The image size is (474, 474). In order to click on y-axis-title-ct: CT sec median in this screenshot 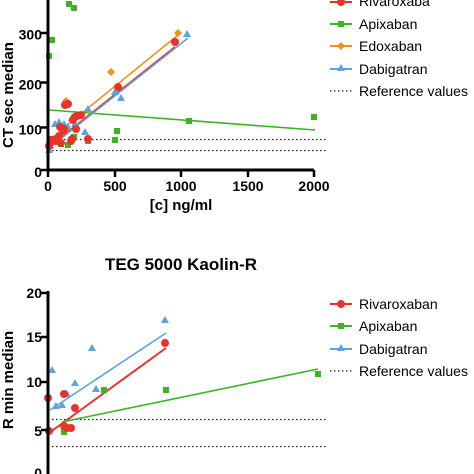, I will do `click(8, 95)`.